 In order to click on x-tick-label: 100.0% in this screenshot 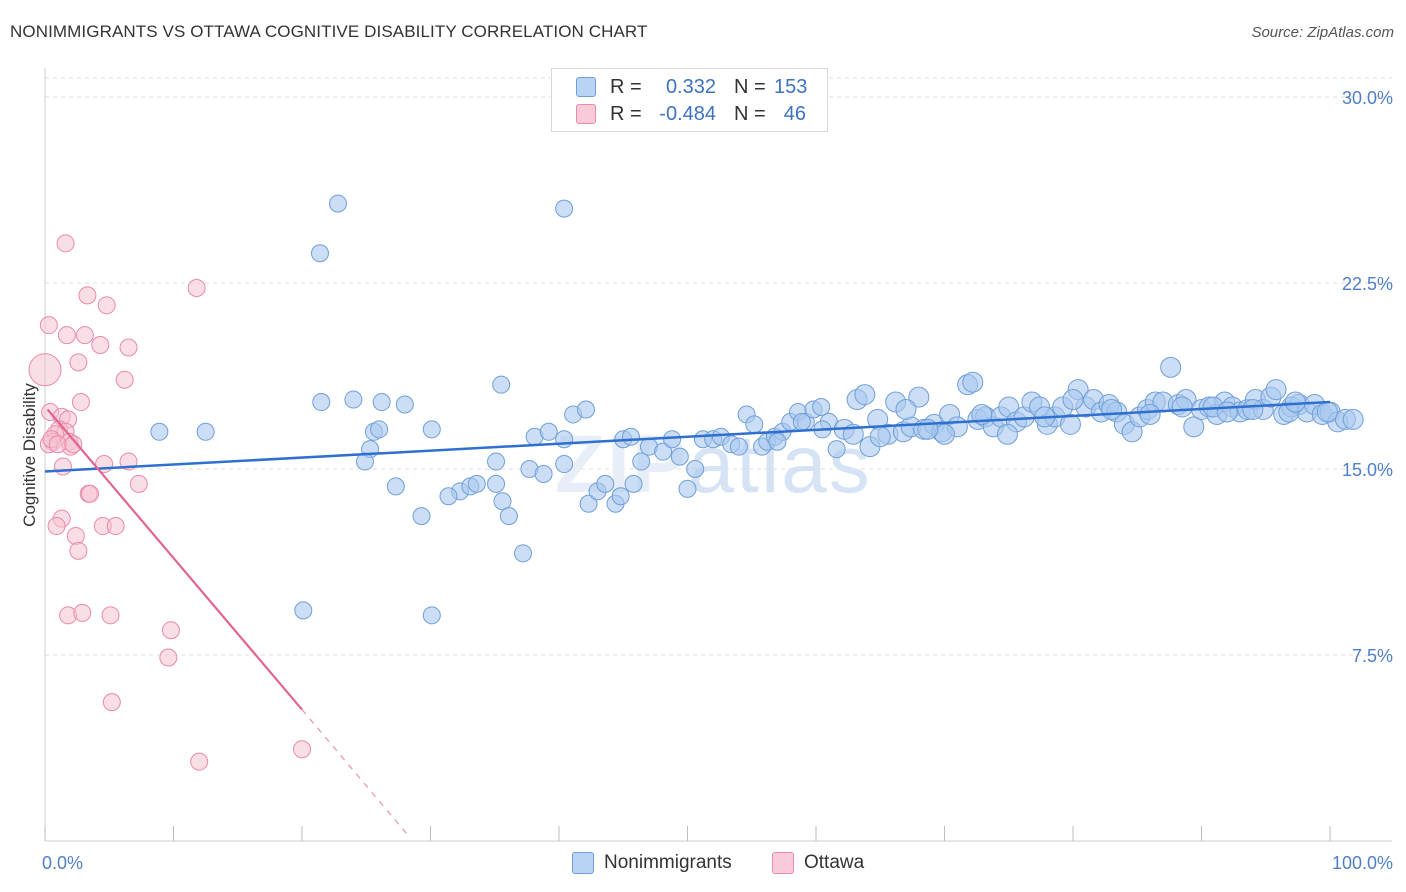, I will do `click(1362, 863)`.